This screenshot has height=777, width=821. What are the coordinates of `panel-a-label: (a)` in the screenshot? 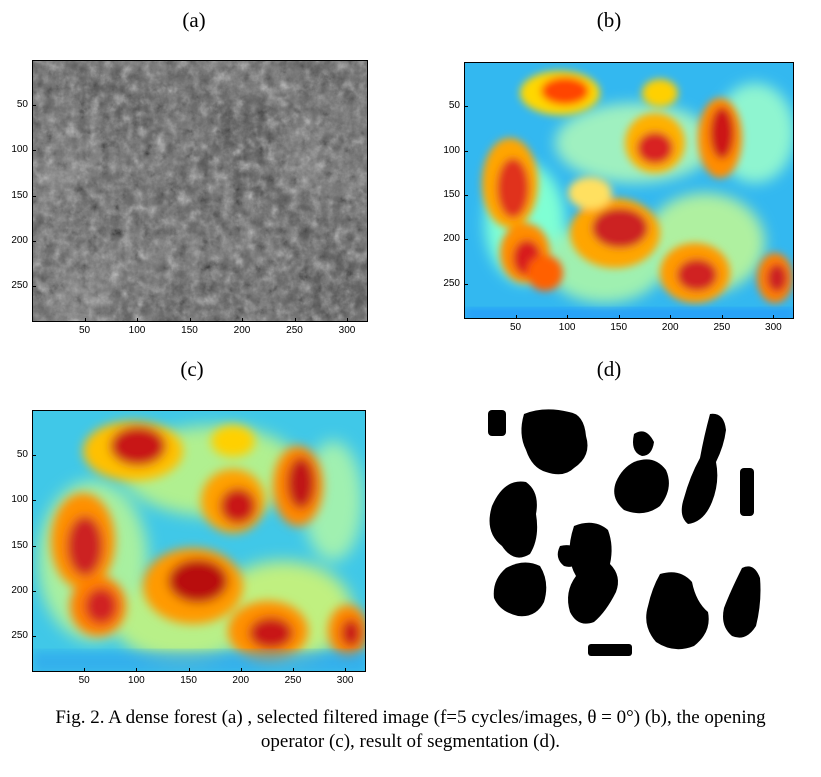 It's located at (194, 20).